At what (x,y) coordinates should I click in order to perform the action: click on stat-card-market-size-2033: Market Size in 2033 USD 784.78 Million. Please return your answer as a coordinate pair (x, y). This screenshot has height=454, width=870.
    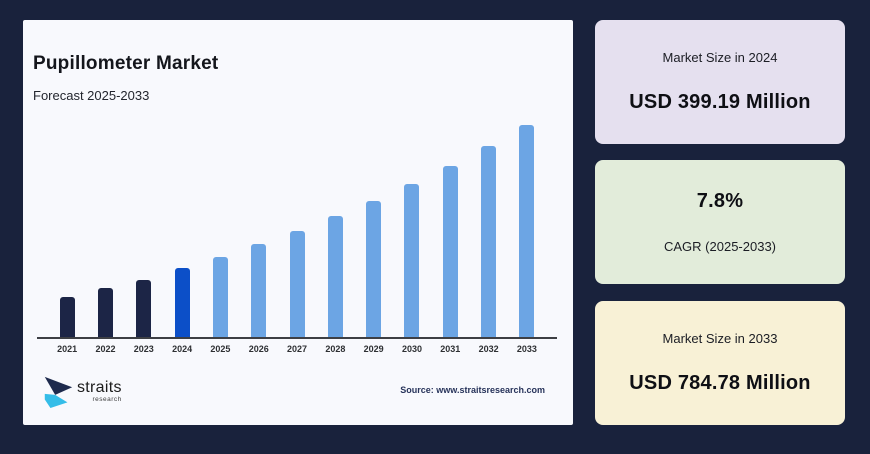
    Looking at the image, I should click on (720, 363).